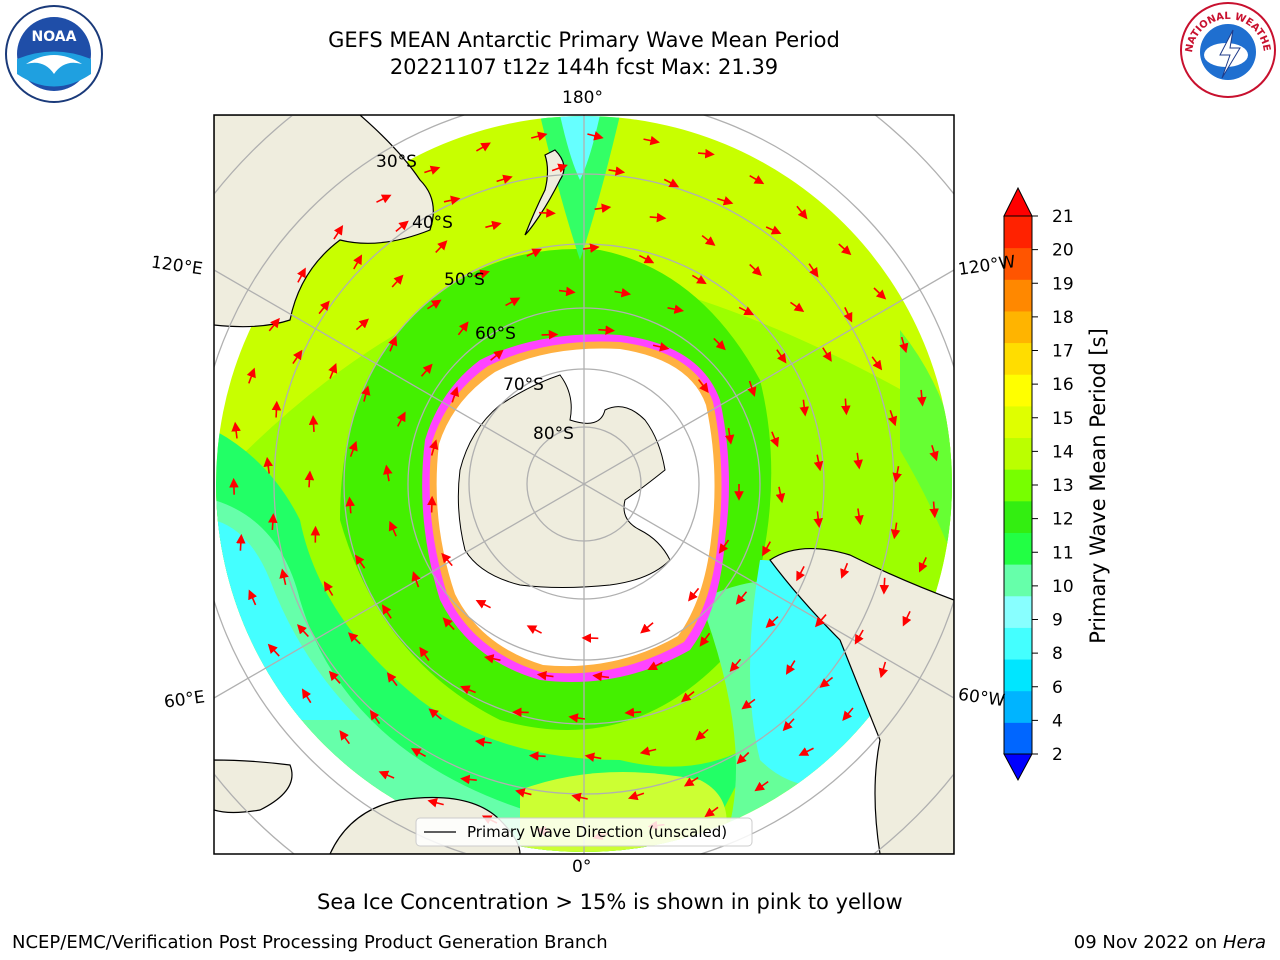  Describe the element at coordinates (523, 385) in the screenshot. I see `latitude-label-70s: 70°S` at that location.